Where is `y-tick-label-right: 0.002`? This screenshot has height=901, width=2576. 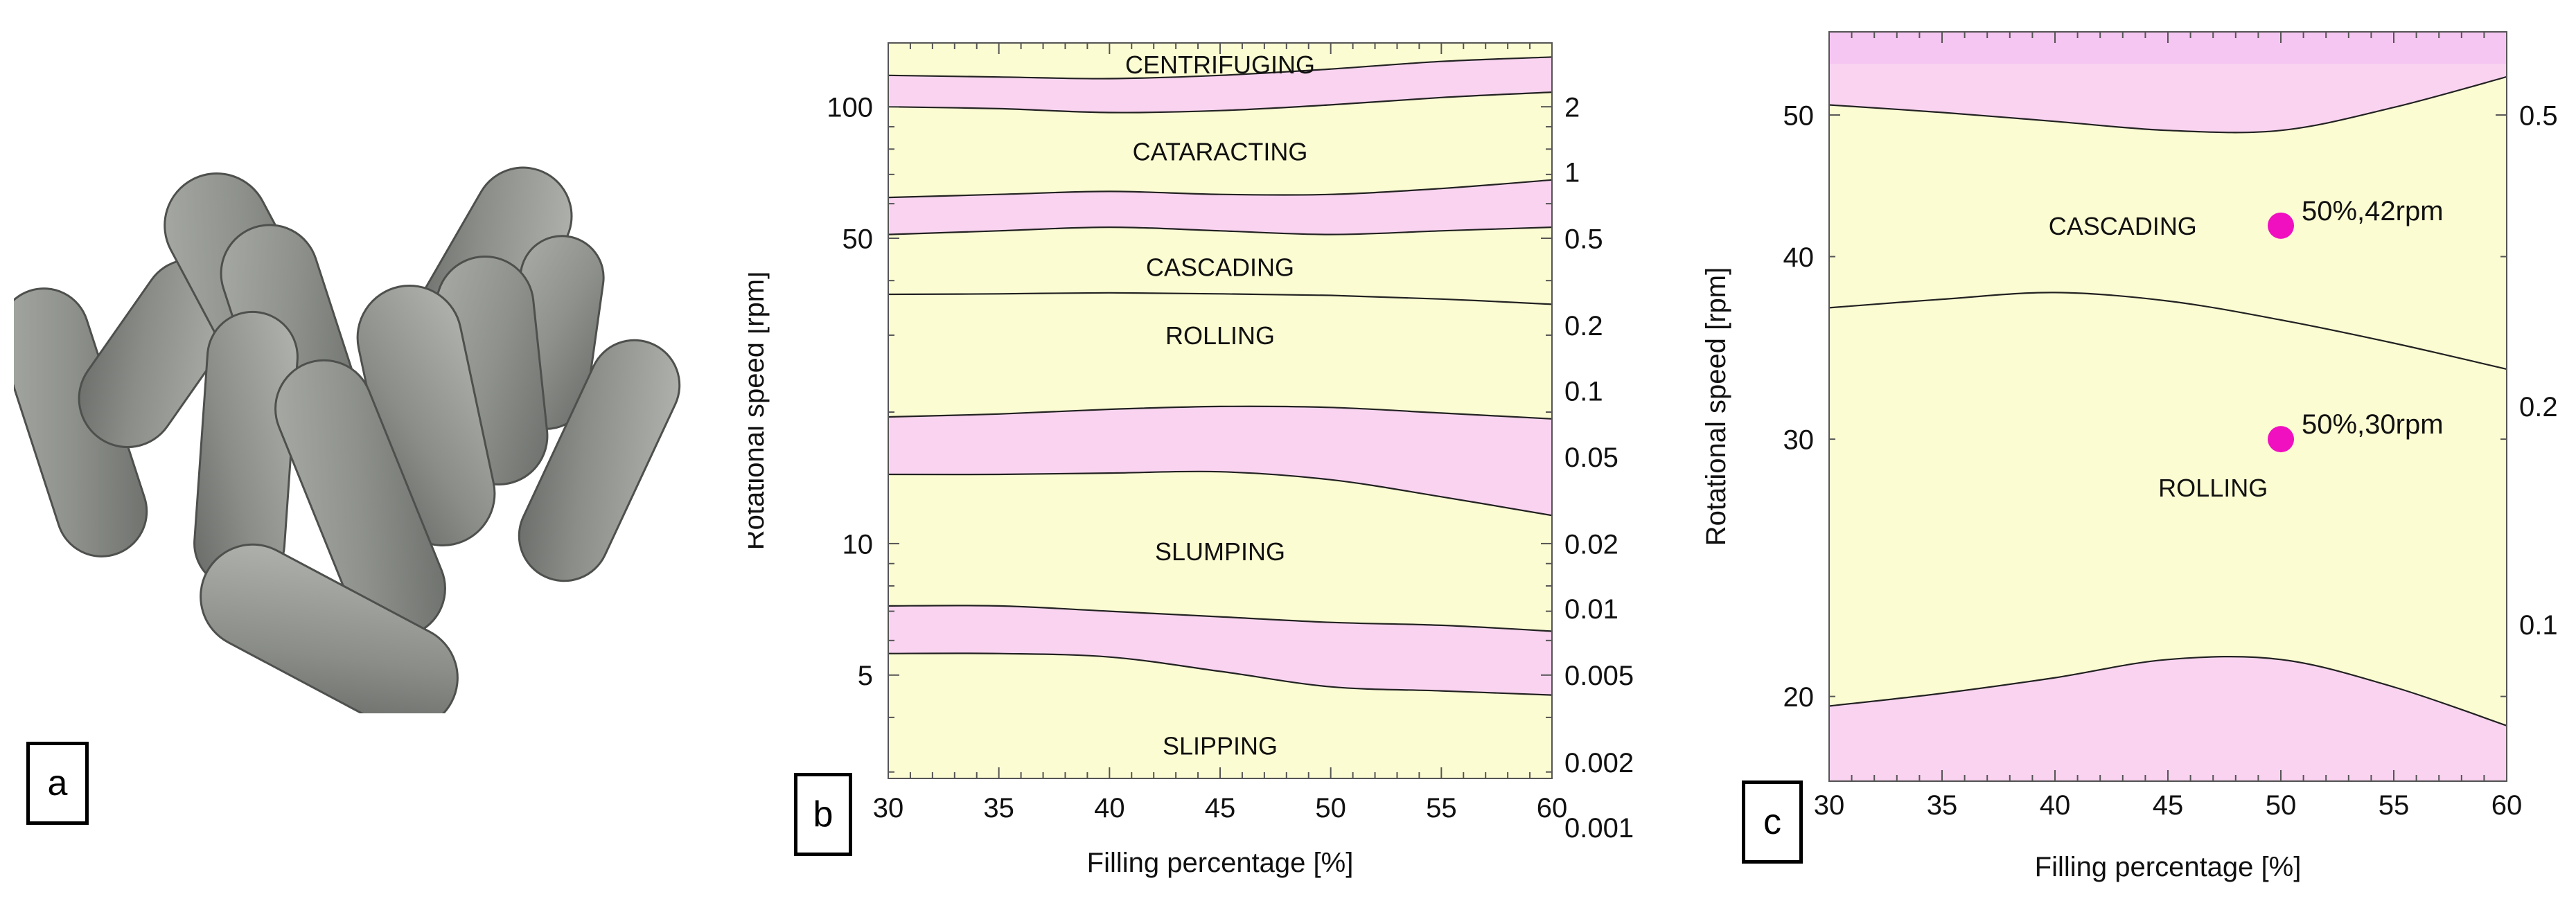
y-tick-label-right: 0.002 is located at coordinates (1599, 763).